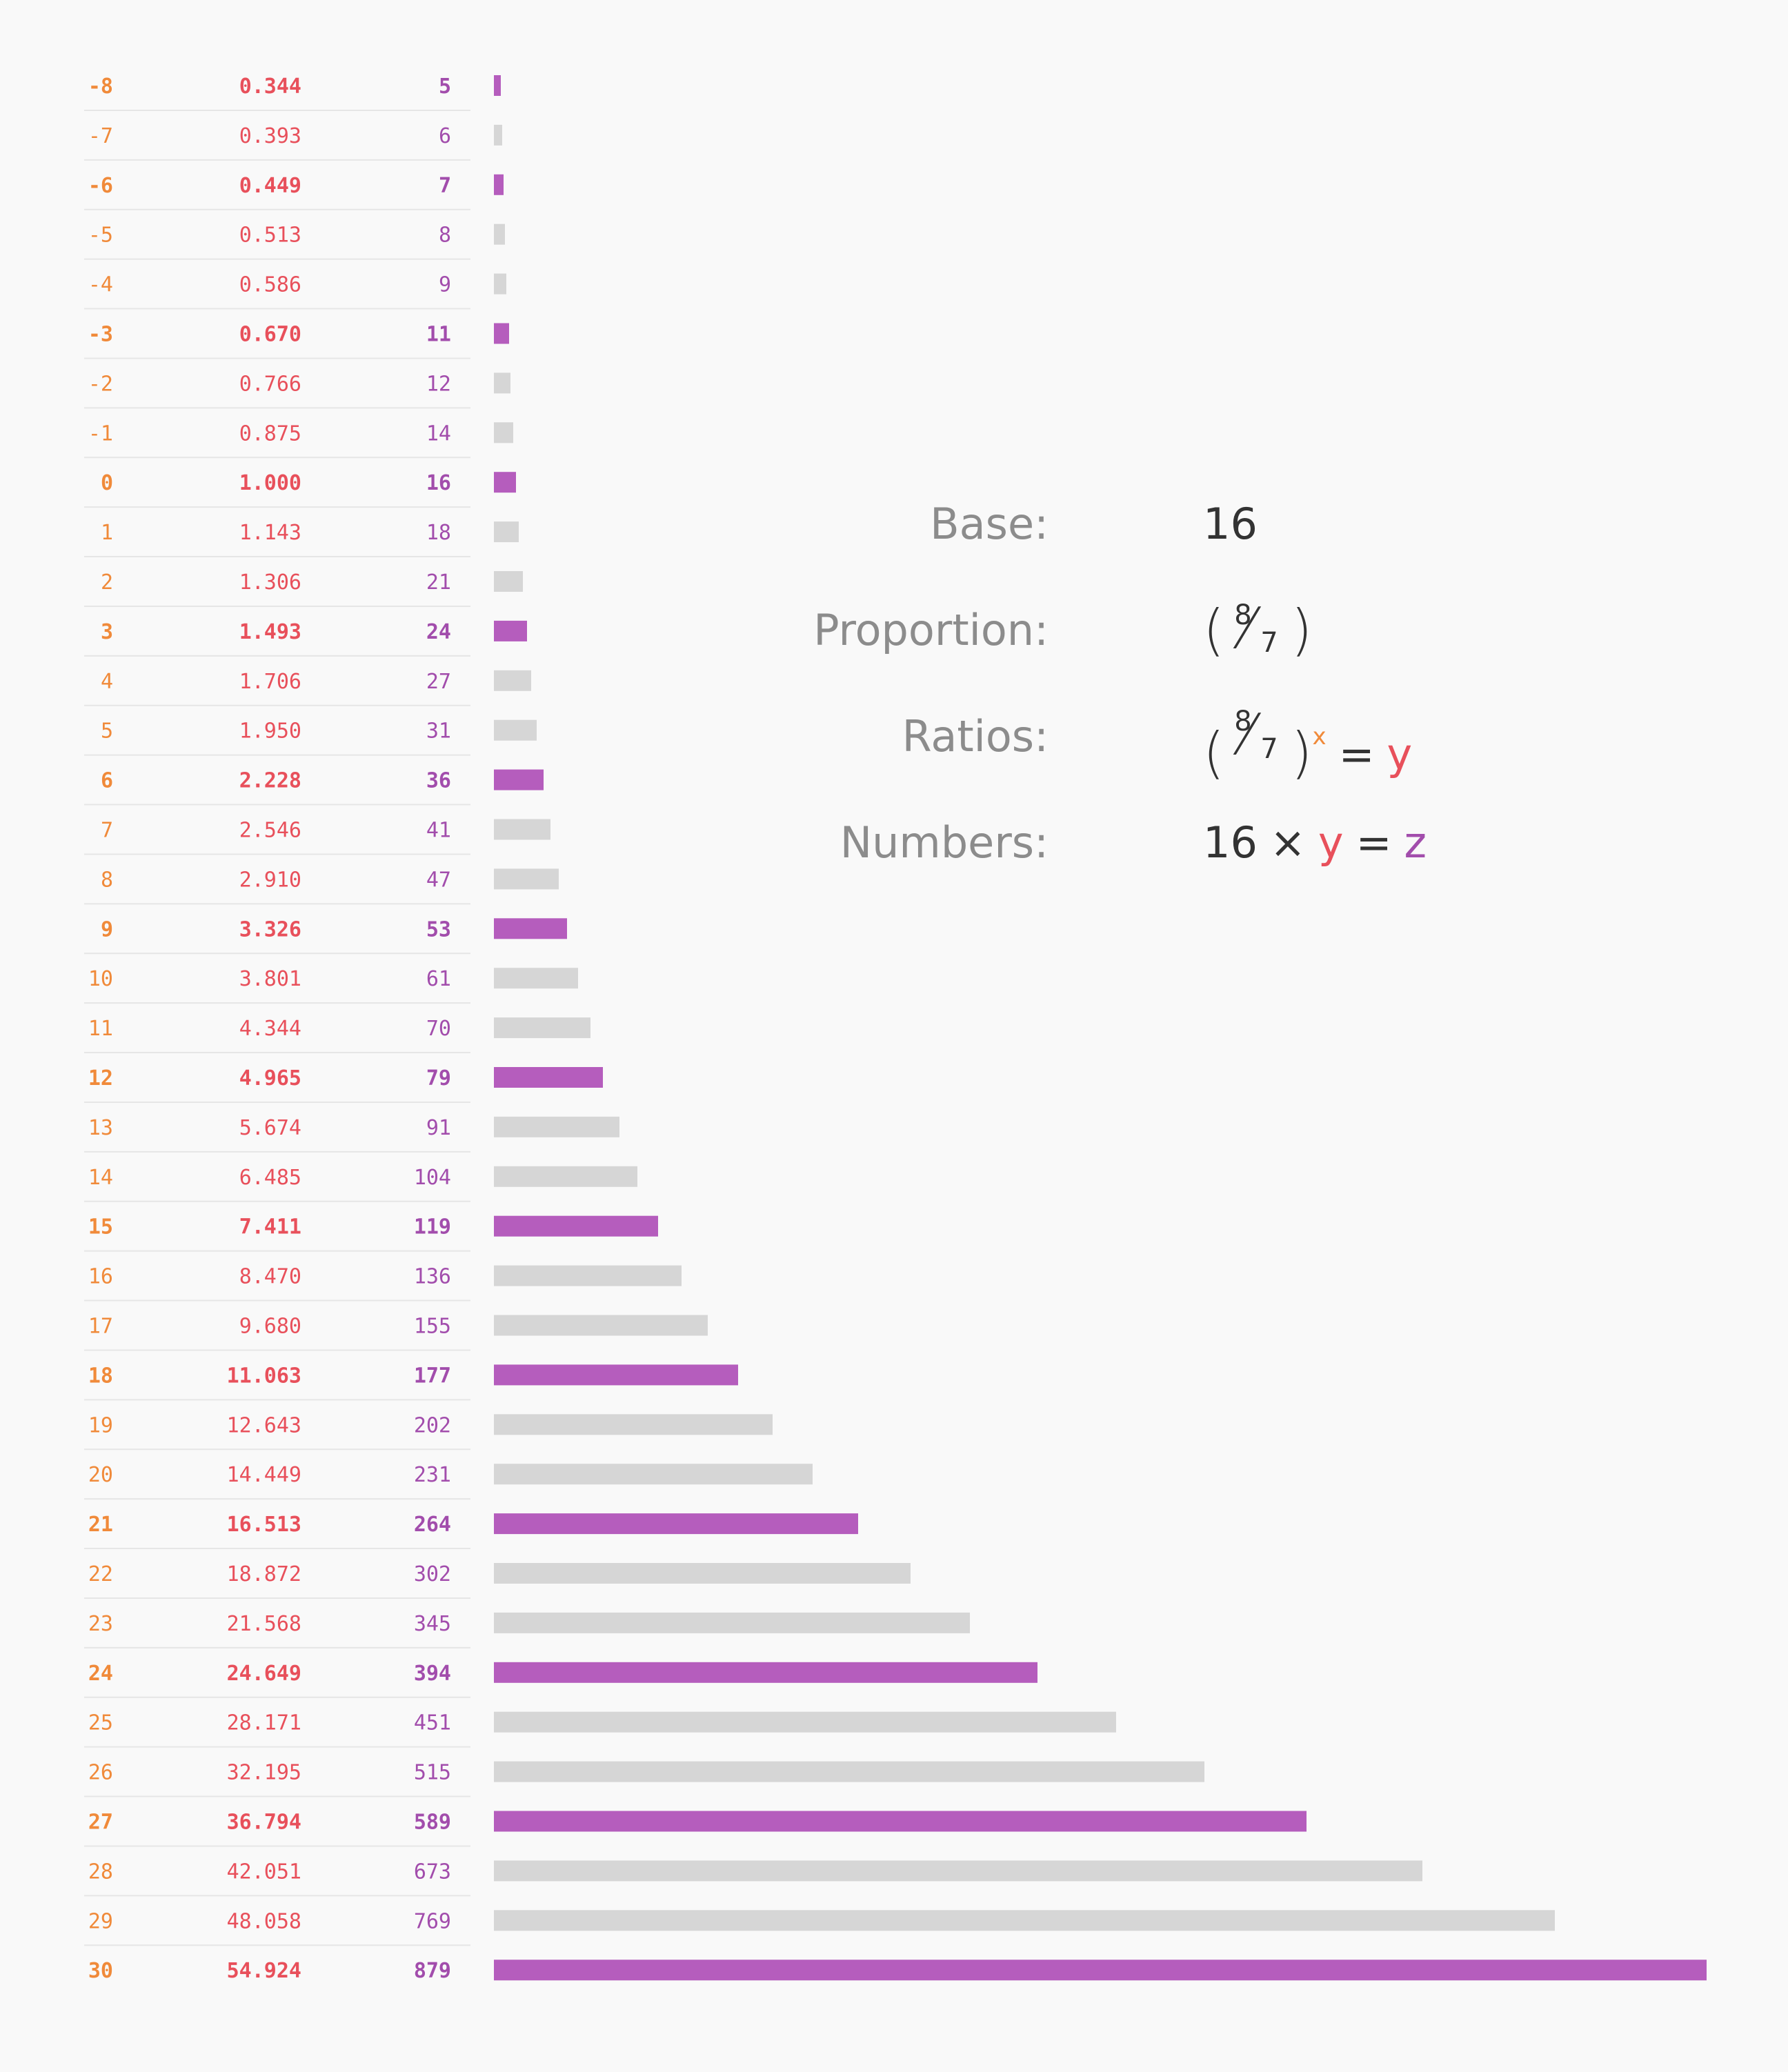  What do you see at coordinates (100, 87) in the screenshot?
I see `exponent-label: -8` at bounding box center [100, 87].